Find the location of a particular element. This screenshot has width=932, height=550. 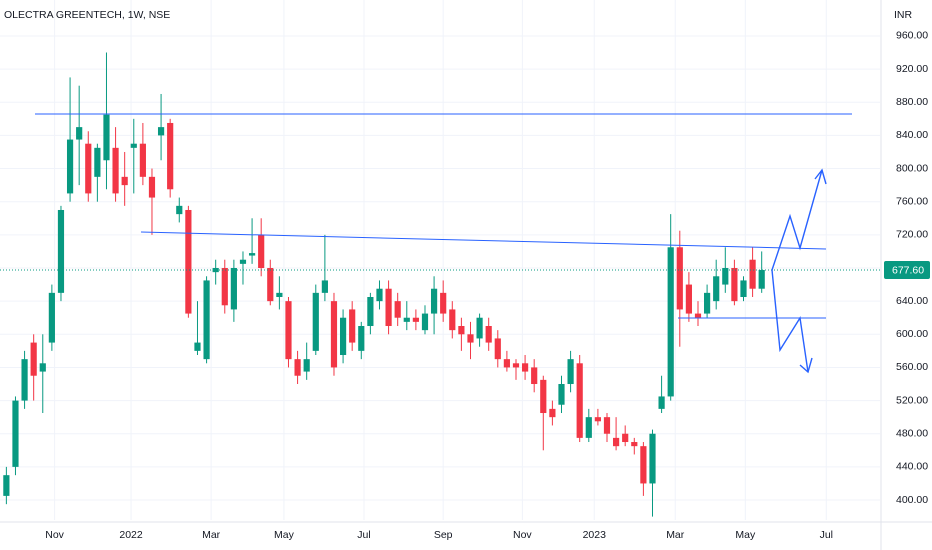

y-tick-label: 920.00 is located at coordinates (912, 69).